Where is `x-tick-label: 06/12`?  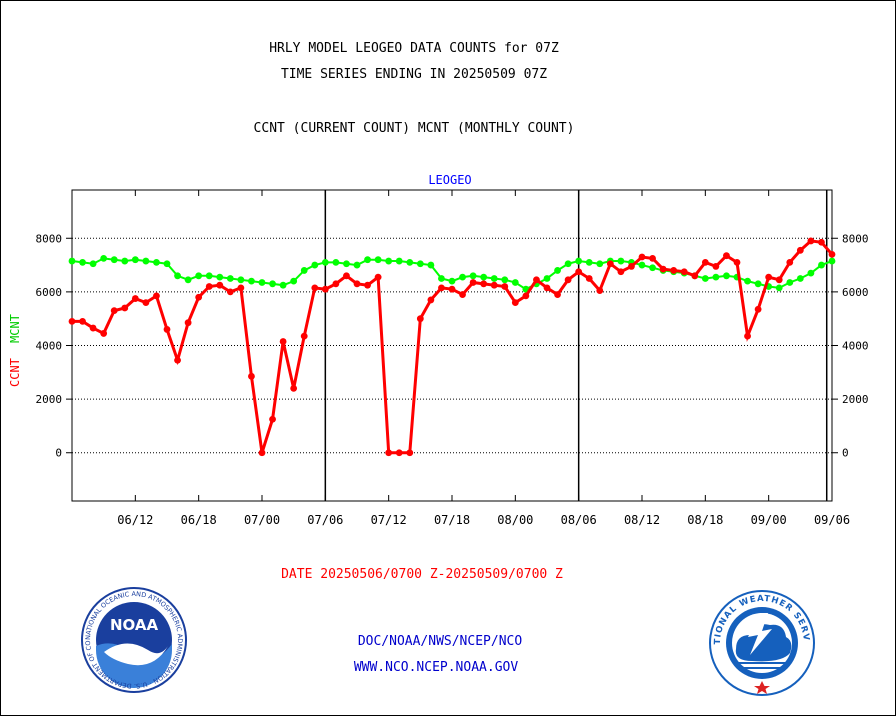
x-tick-label: 06/12 is located at coordinates (135, 520).